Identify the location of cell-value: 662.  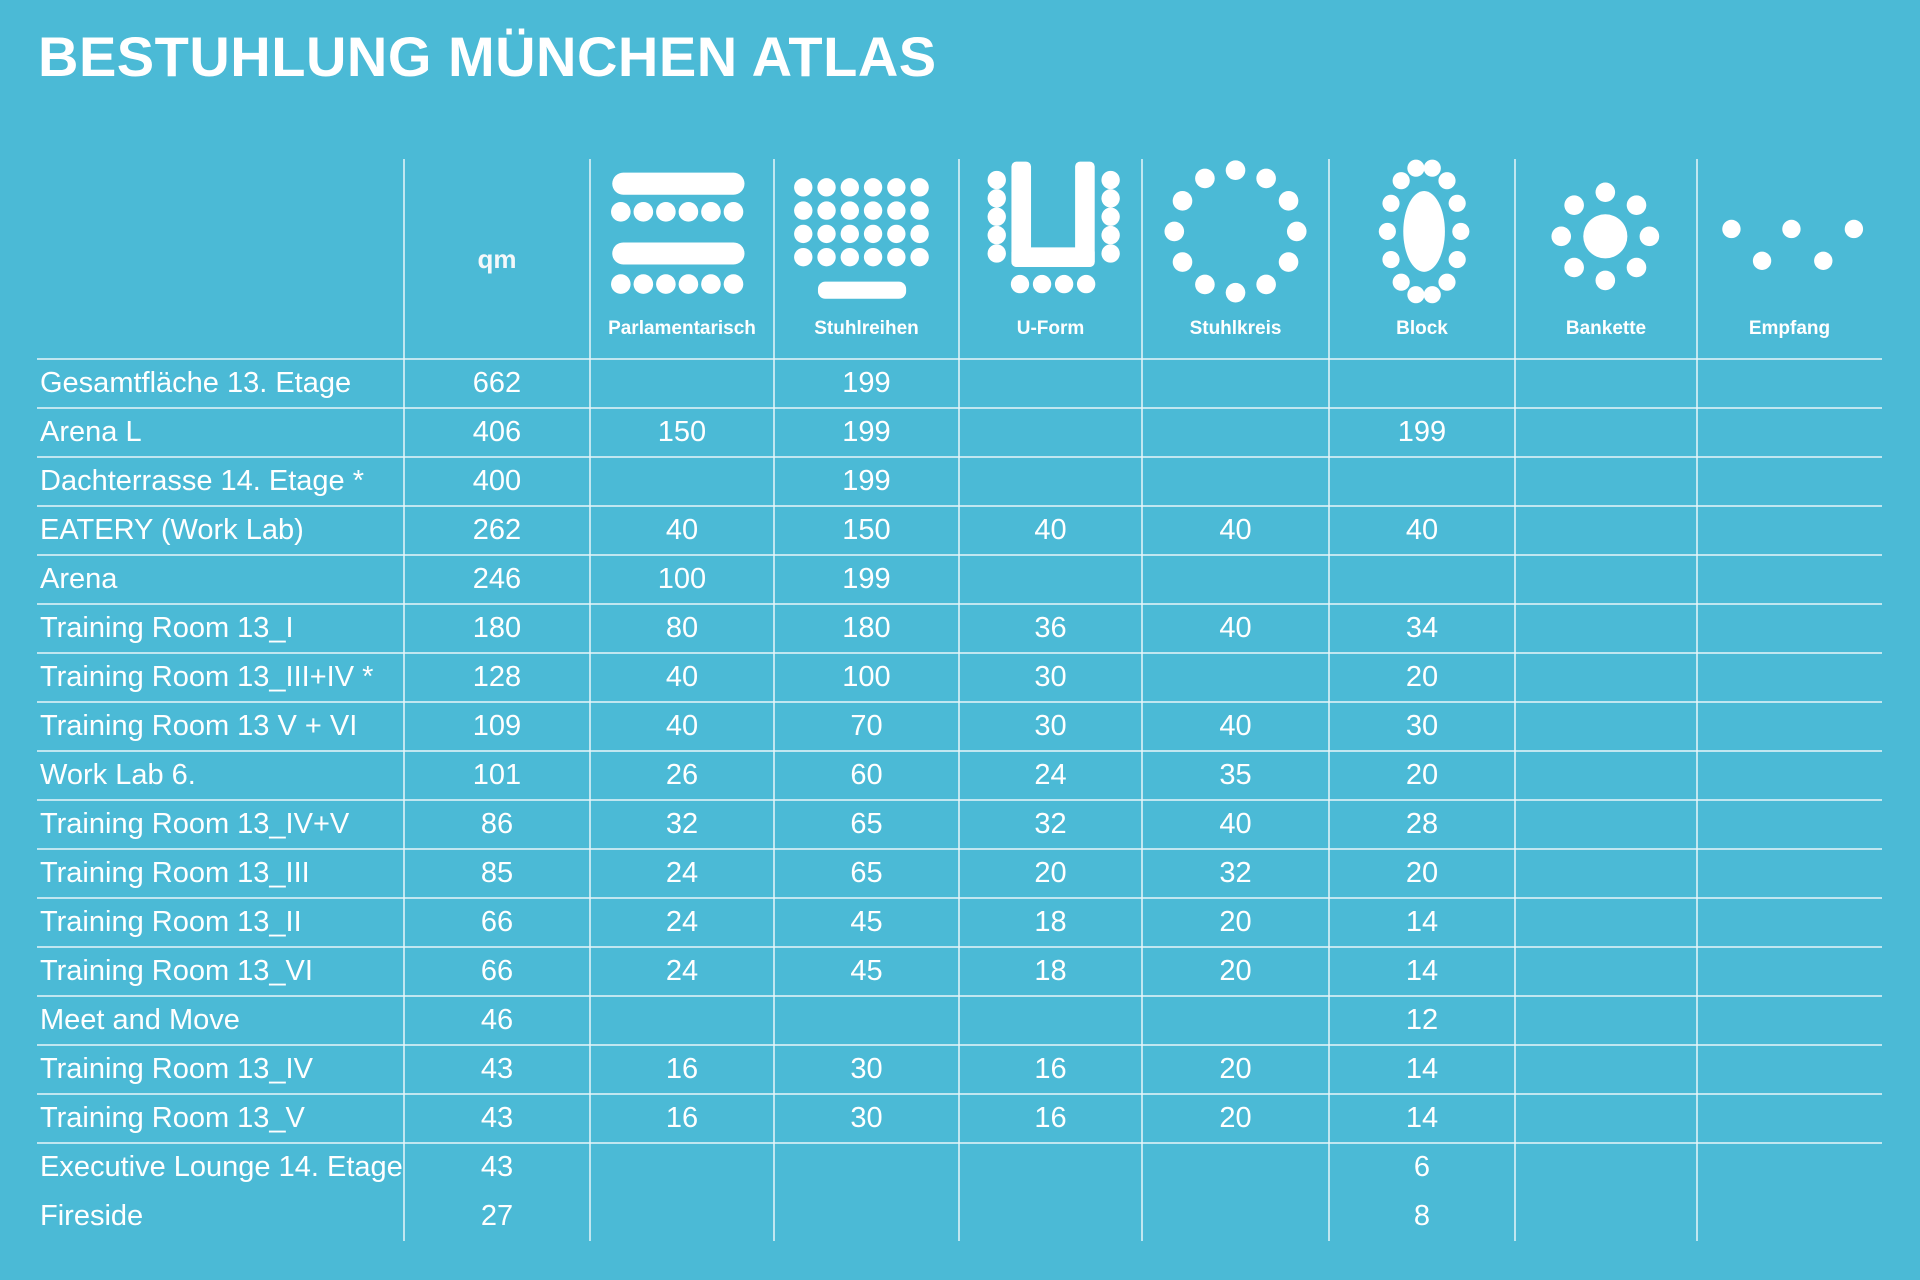
(497, 383).